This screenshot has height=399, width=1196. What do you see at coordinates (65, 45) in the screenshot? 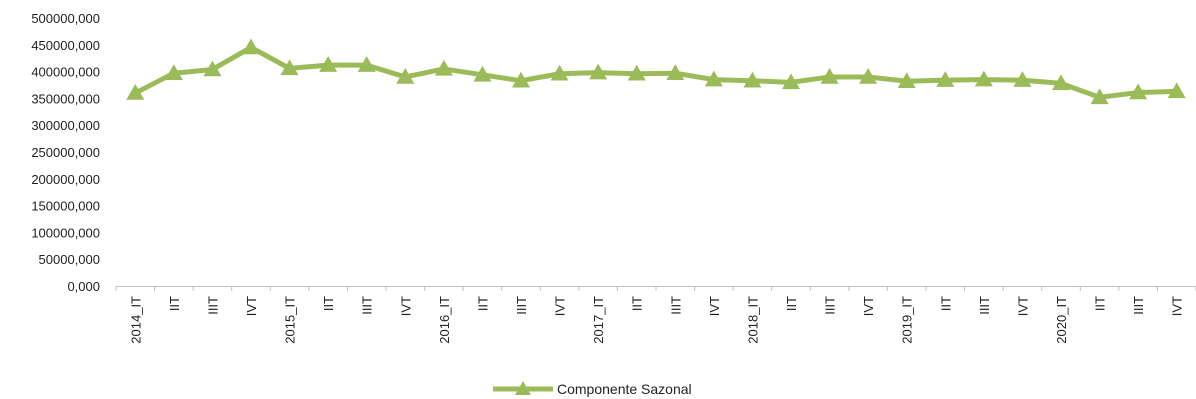
I see `y-tick-label: 450000,000` at bounding box center [65, 45].